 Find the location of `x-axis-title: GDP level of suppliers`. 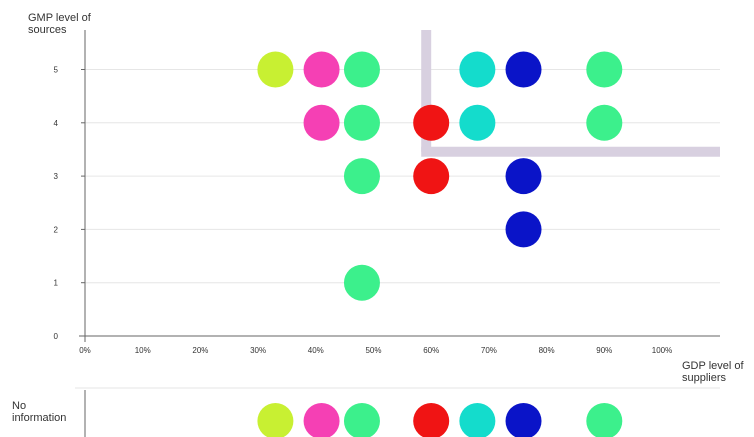

x-axis-title: GDP level of suppliers is located at coordinates (713, 372).